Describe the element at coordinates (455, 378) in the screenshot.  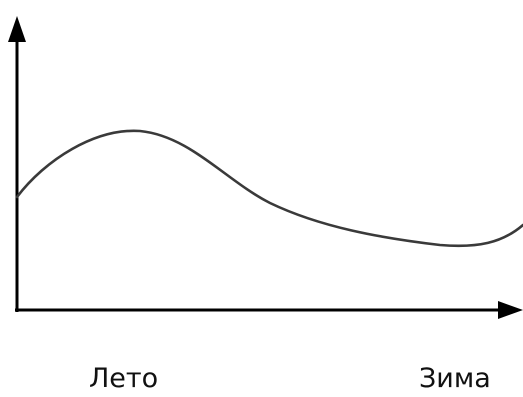
I see `winter-label: Зима` at that location.